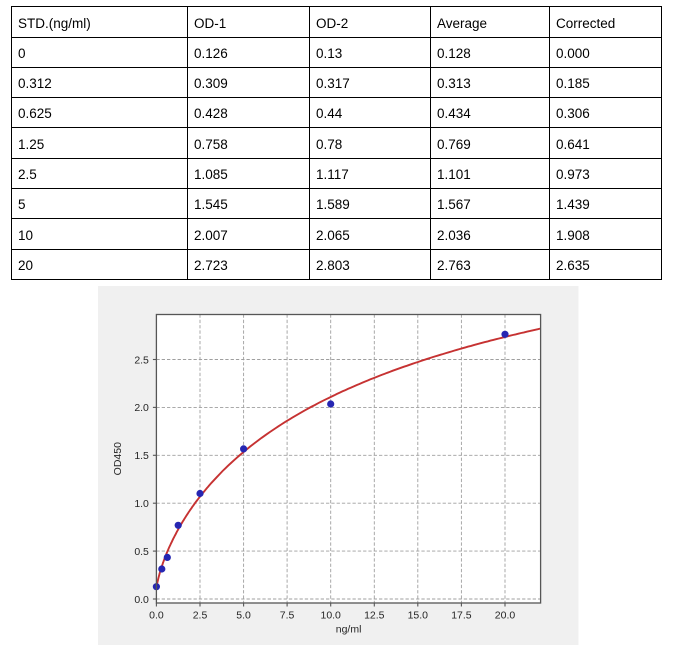  I want to click on svg-text: OD450, so click(118, 458).